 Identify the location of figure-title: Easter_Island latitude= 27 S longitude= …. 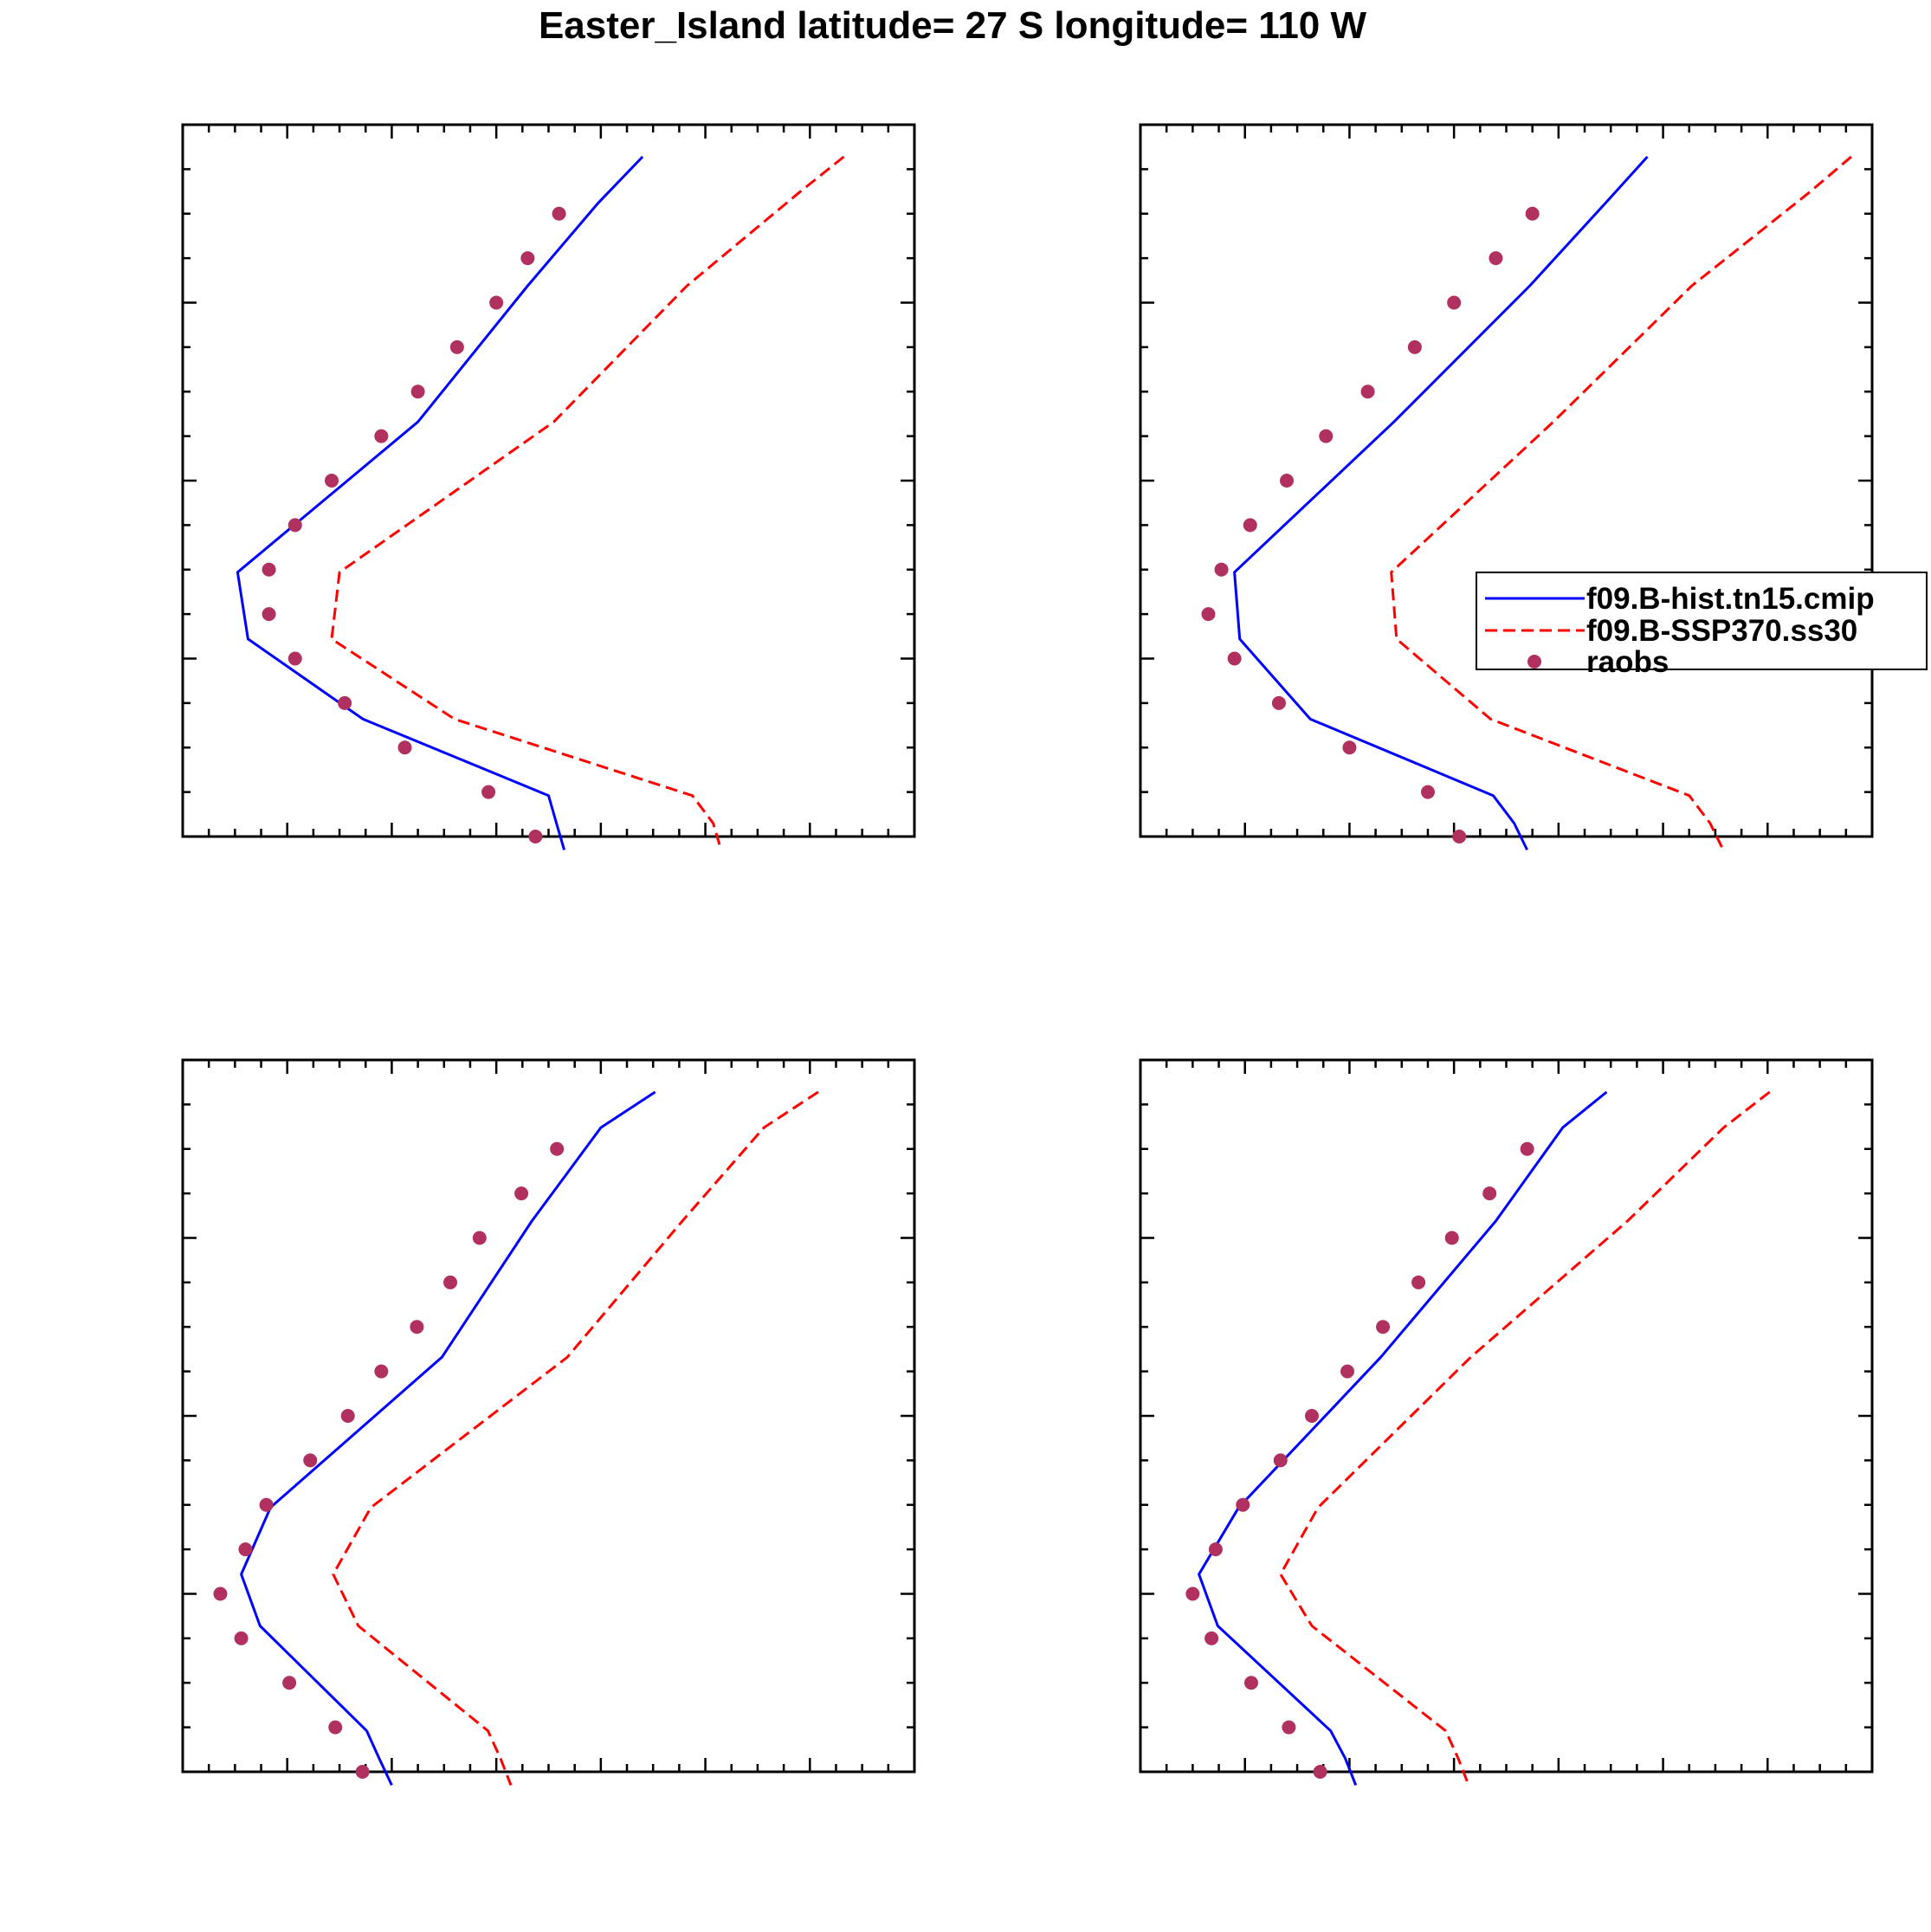
(953, 25).